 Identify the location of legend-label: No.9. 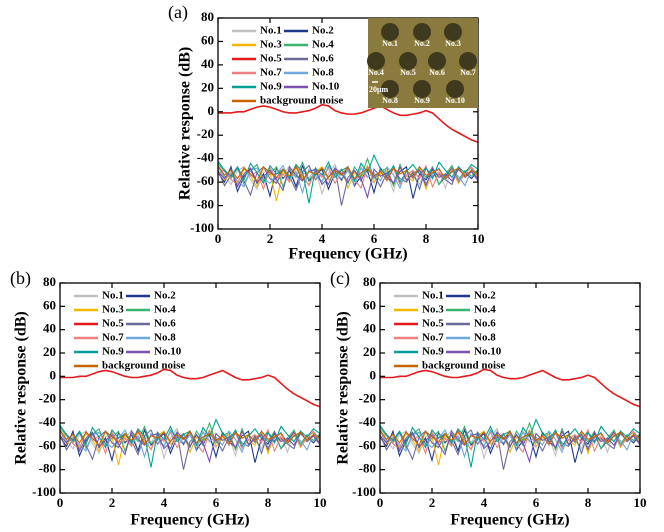
(271, 87).